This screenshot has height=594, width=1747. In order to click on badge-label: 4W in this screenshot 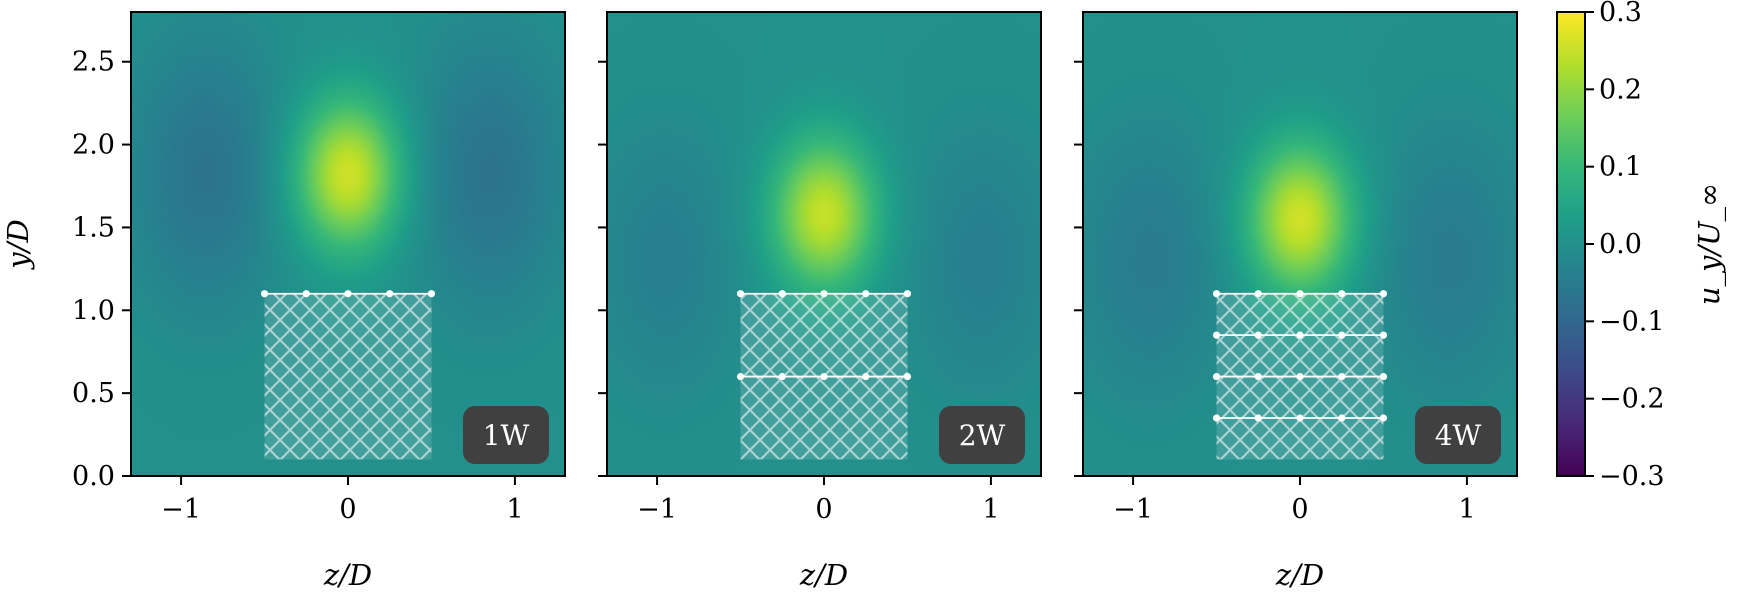, I will do `click(1458, 435)`.